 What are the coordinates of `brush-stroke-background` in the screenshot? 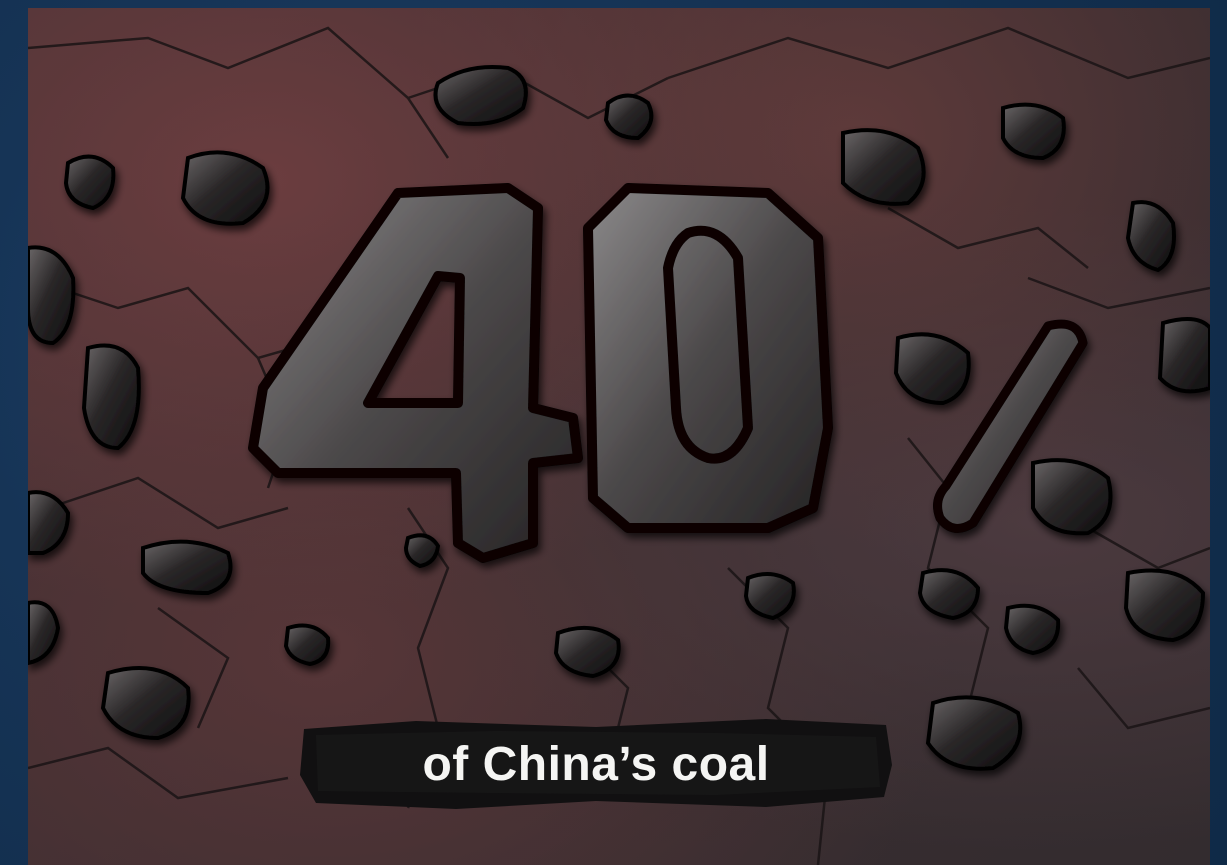 It's located at (596, 764).